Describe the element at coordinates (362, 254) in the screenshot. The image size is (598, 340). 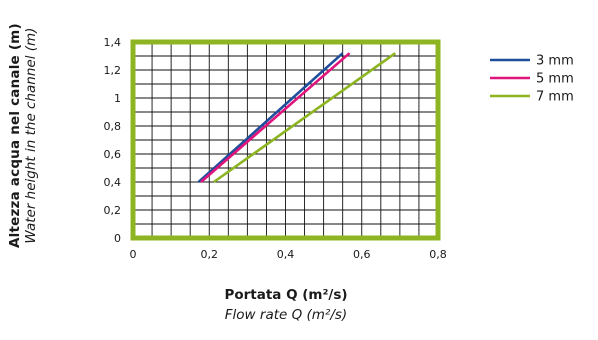
I see `x-tick-label: 0,6` at that location.